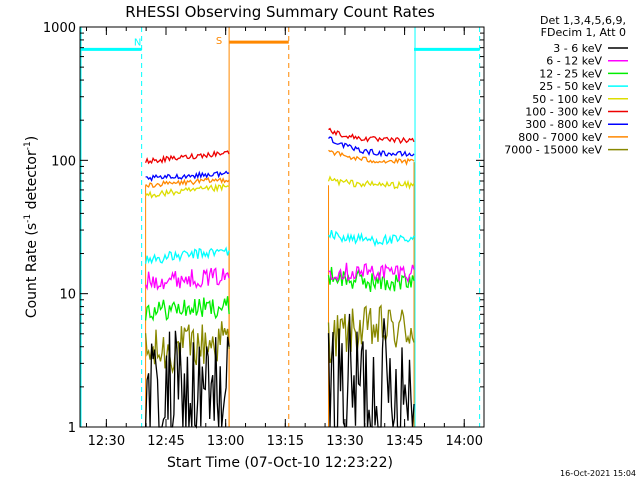 This screenshot has height=480, width=640. What do you see at coordinates (32, 138) in the screenshot?
I see `y-label-end: )` at bounding box center [32, 138].